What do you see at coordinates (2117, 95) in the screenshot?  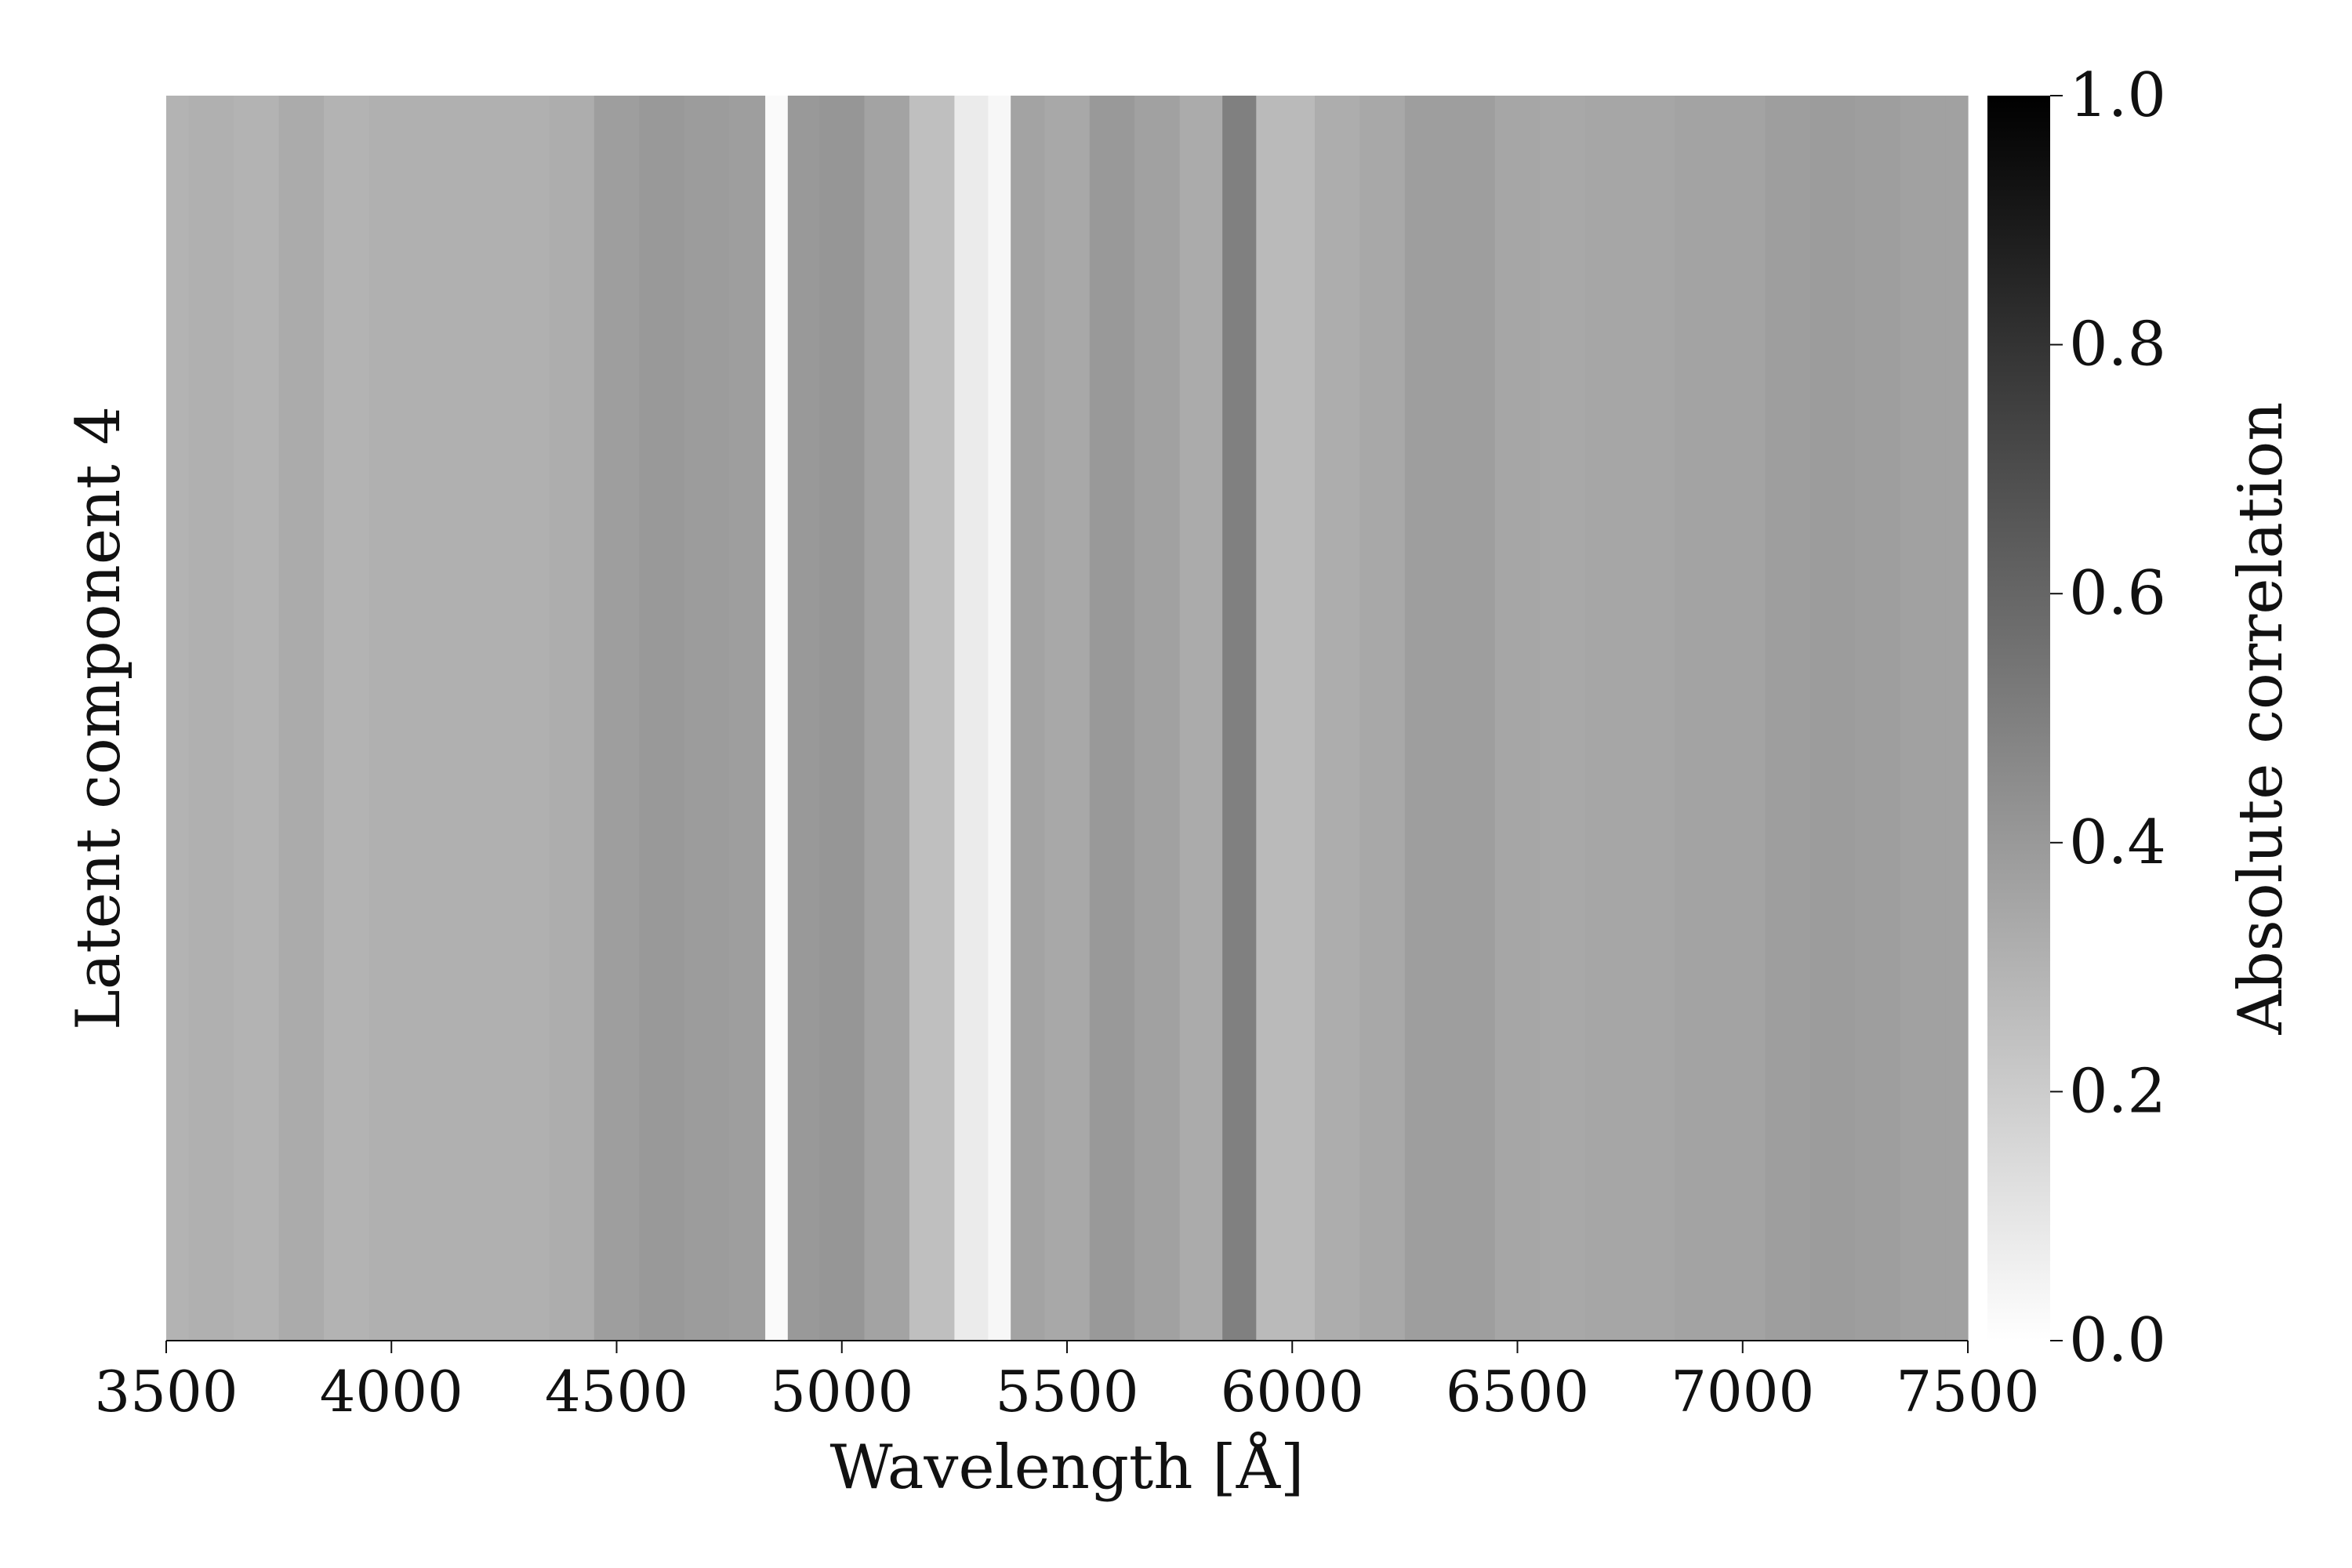 I see `colorbar-tick-label: 1.0` at bounding box center [2117, 95].